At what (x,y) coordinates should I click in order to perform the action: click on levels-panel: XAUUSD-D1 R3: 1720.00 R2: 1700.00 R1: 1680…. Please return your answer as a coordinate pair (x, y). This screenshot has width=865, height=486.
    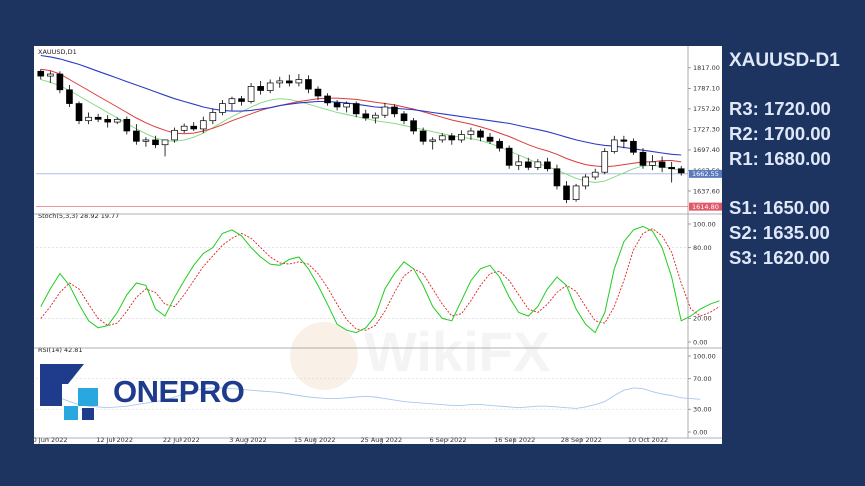
    Looking at the image, I should click on (794, 159).